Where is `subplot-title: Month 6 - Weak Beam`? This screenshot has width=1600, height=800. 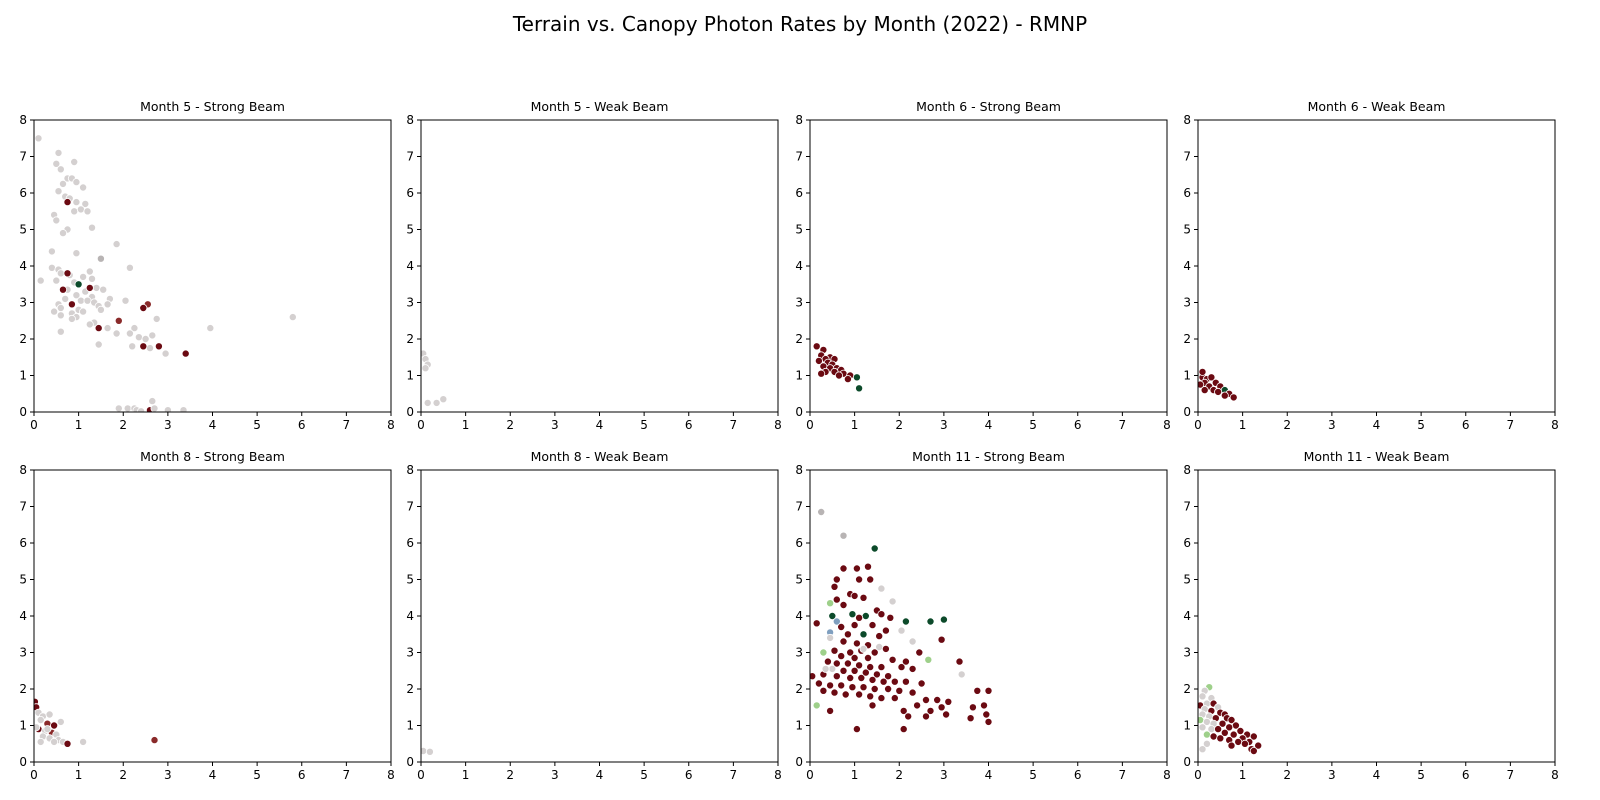 subplot-title: Month 6 - Weak Beam is located at coordinates (1377, 106).